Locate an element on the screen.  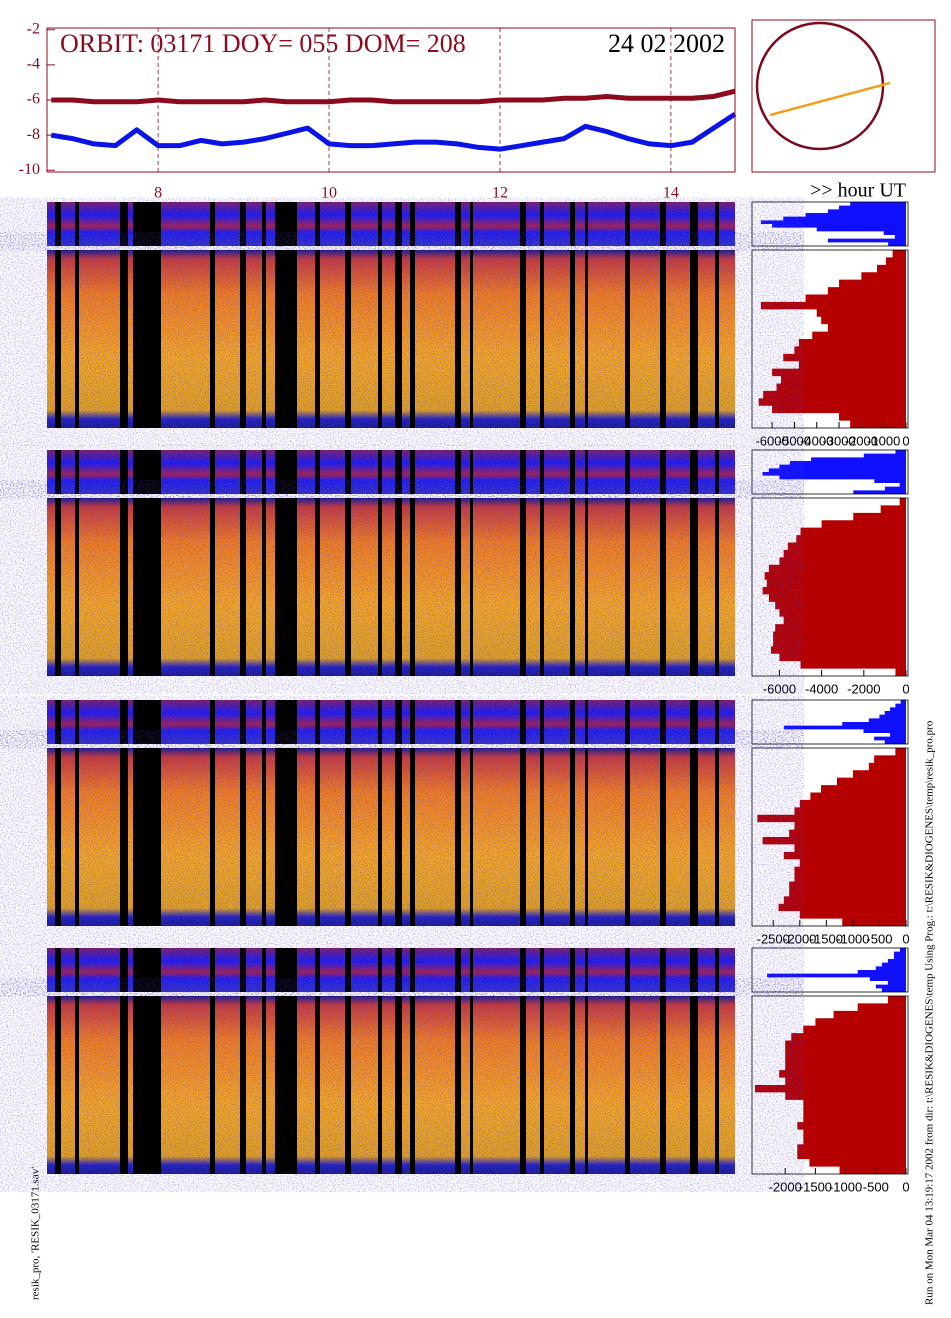
orbit-panel is located at coordinates (843, 96).